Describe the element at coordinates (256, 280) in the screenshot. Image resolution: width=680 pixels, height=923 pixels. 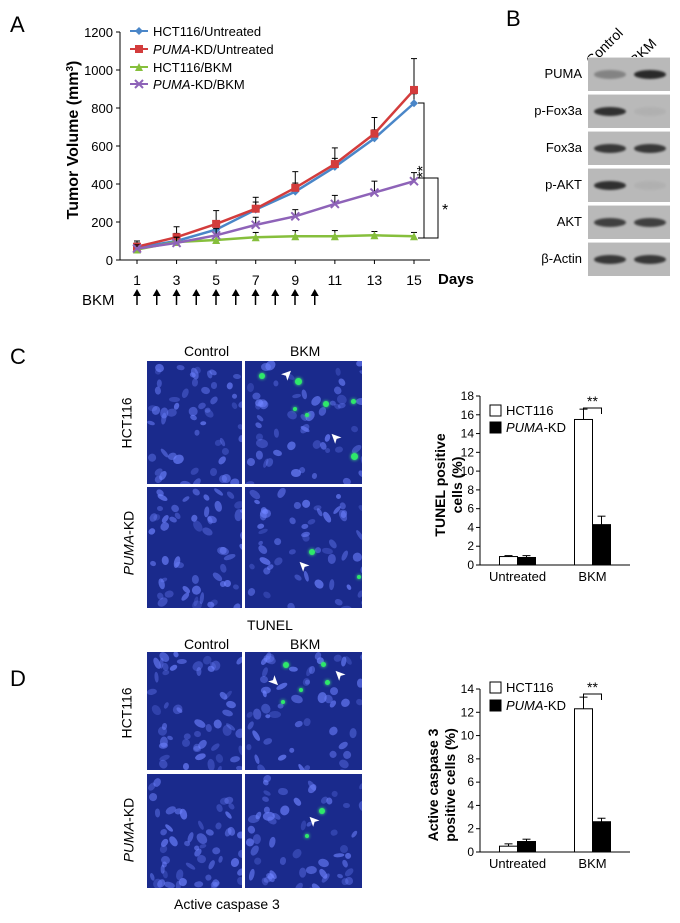
I see `x-tick-label: 7` at that location.